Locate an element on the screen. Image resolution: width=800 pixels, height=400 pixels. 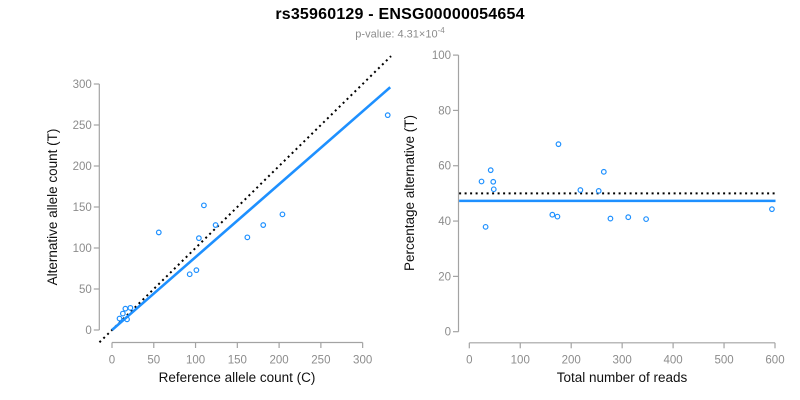
y-tick-label: 80 is located at coordinates (444, 111).